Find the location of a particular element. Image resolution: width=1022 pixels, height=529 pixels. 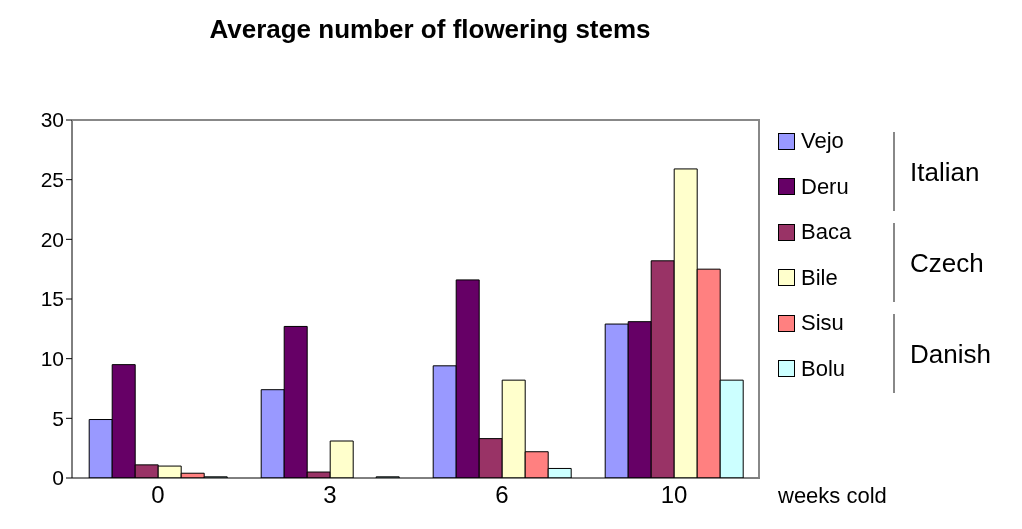

y-tick-label: 25 is located at coordinates (52, 180).